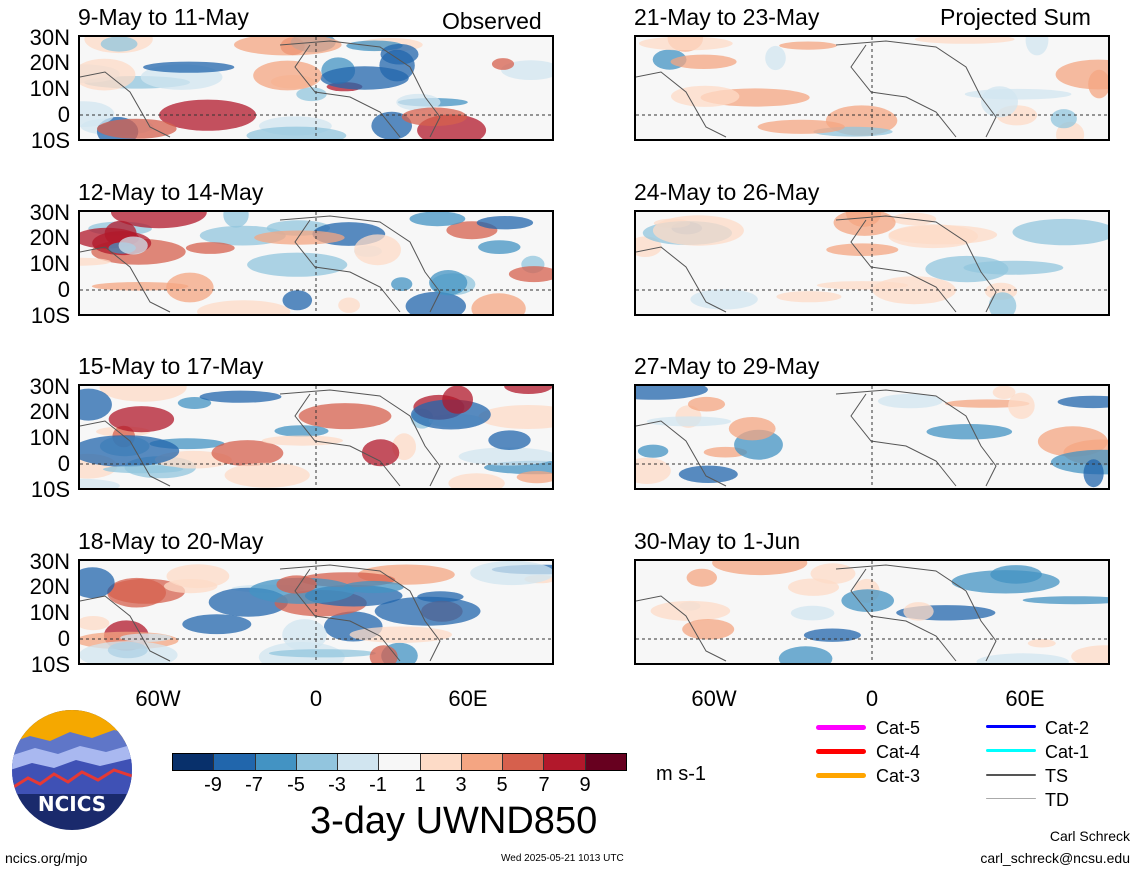 The width and height of the screenshot is (1135, 872). Describe the element at coordinates (50, 489) in the screenshot. I see `lat-label: 10S` at that location.